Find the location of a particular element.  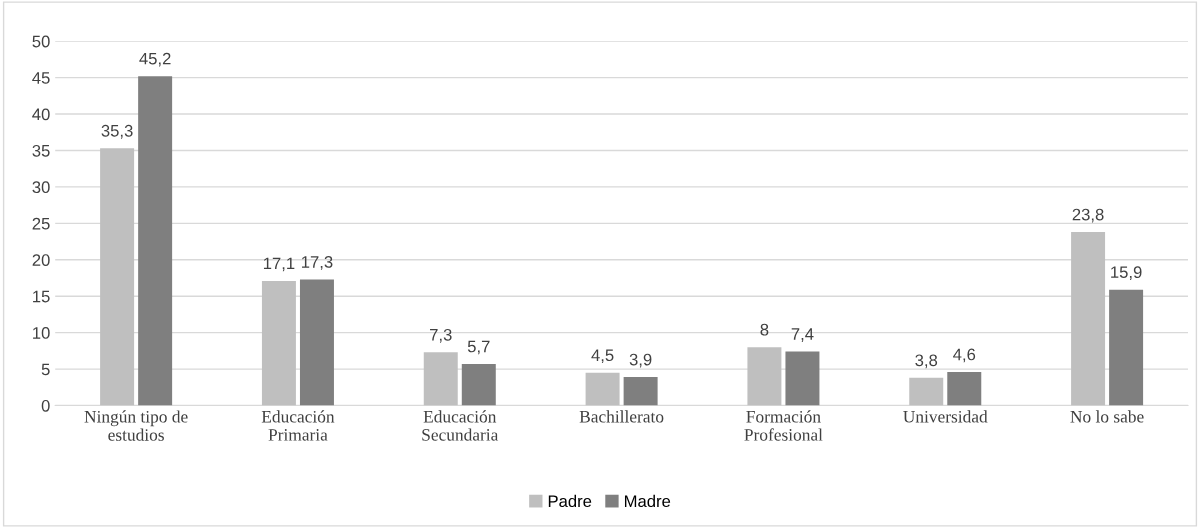

data-label: 17,1 is located at coordinates (279, 264).